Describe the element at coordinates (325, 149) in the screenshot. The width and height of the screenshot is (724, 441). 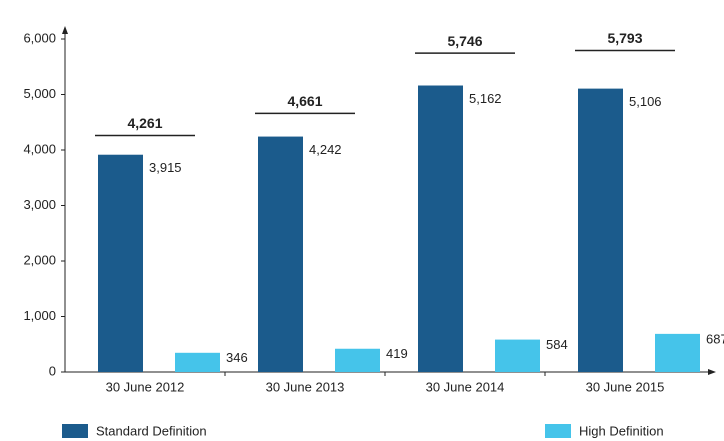
I see `data-label: 4,242` at that location.